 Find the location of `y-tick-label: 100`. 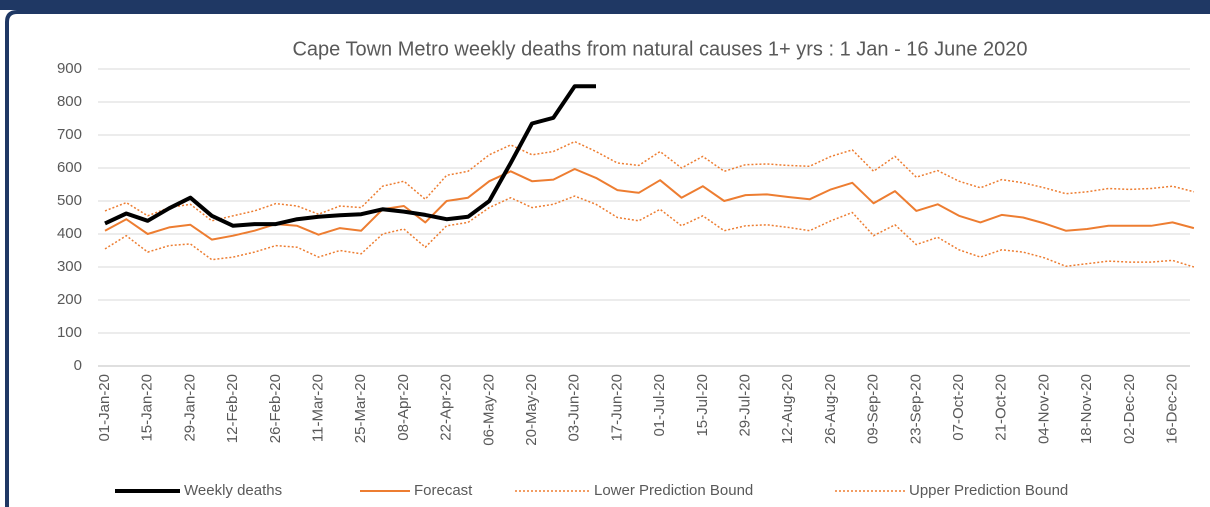

y-tick-label: 100 is located at coordinates (69, 332).